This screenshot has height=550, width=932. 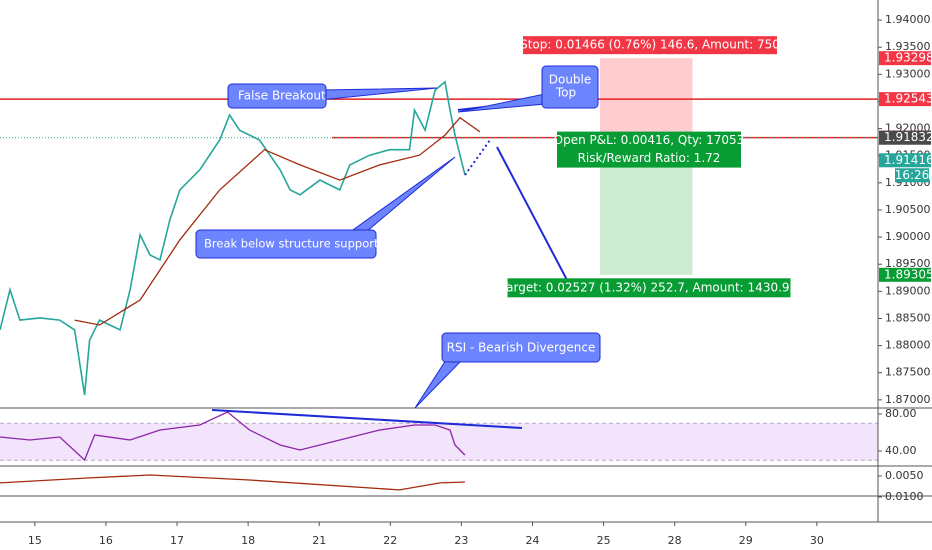 I want to click on x-tick-label: 24, so click(x=532, y=540).